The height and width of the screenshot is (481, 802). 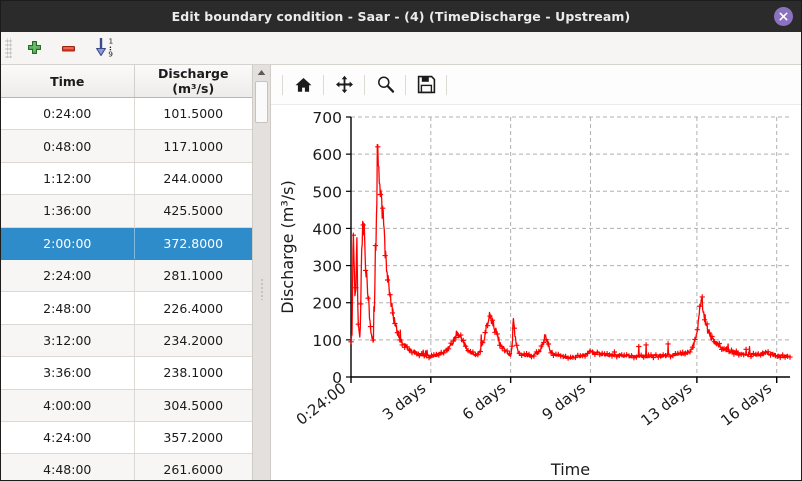 What do you see at coordinates (8, 48) in the screenshot?
I see `toolbar-drag-handle` at bounding box center [8, 48].